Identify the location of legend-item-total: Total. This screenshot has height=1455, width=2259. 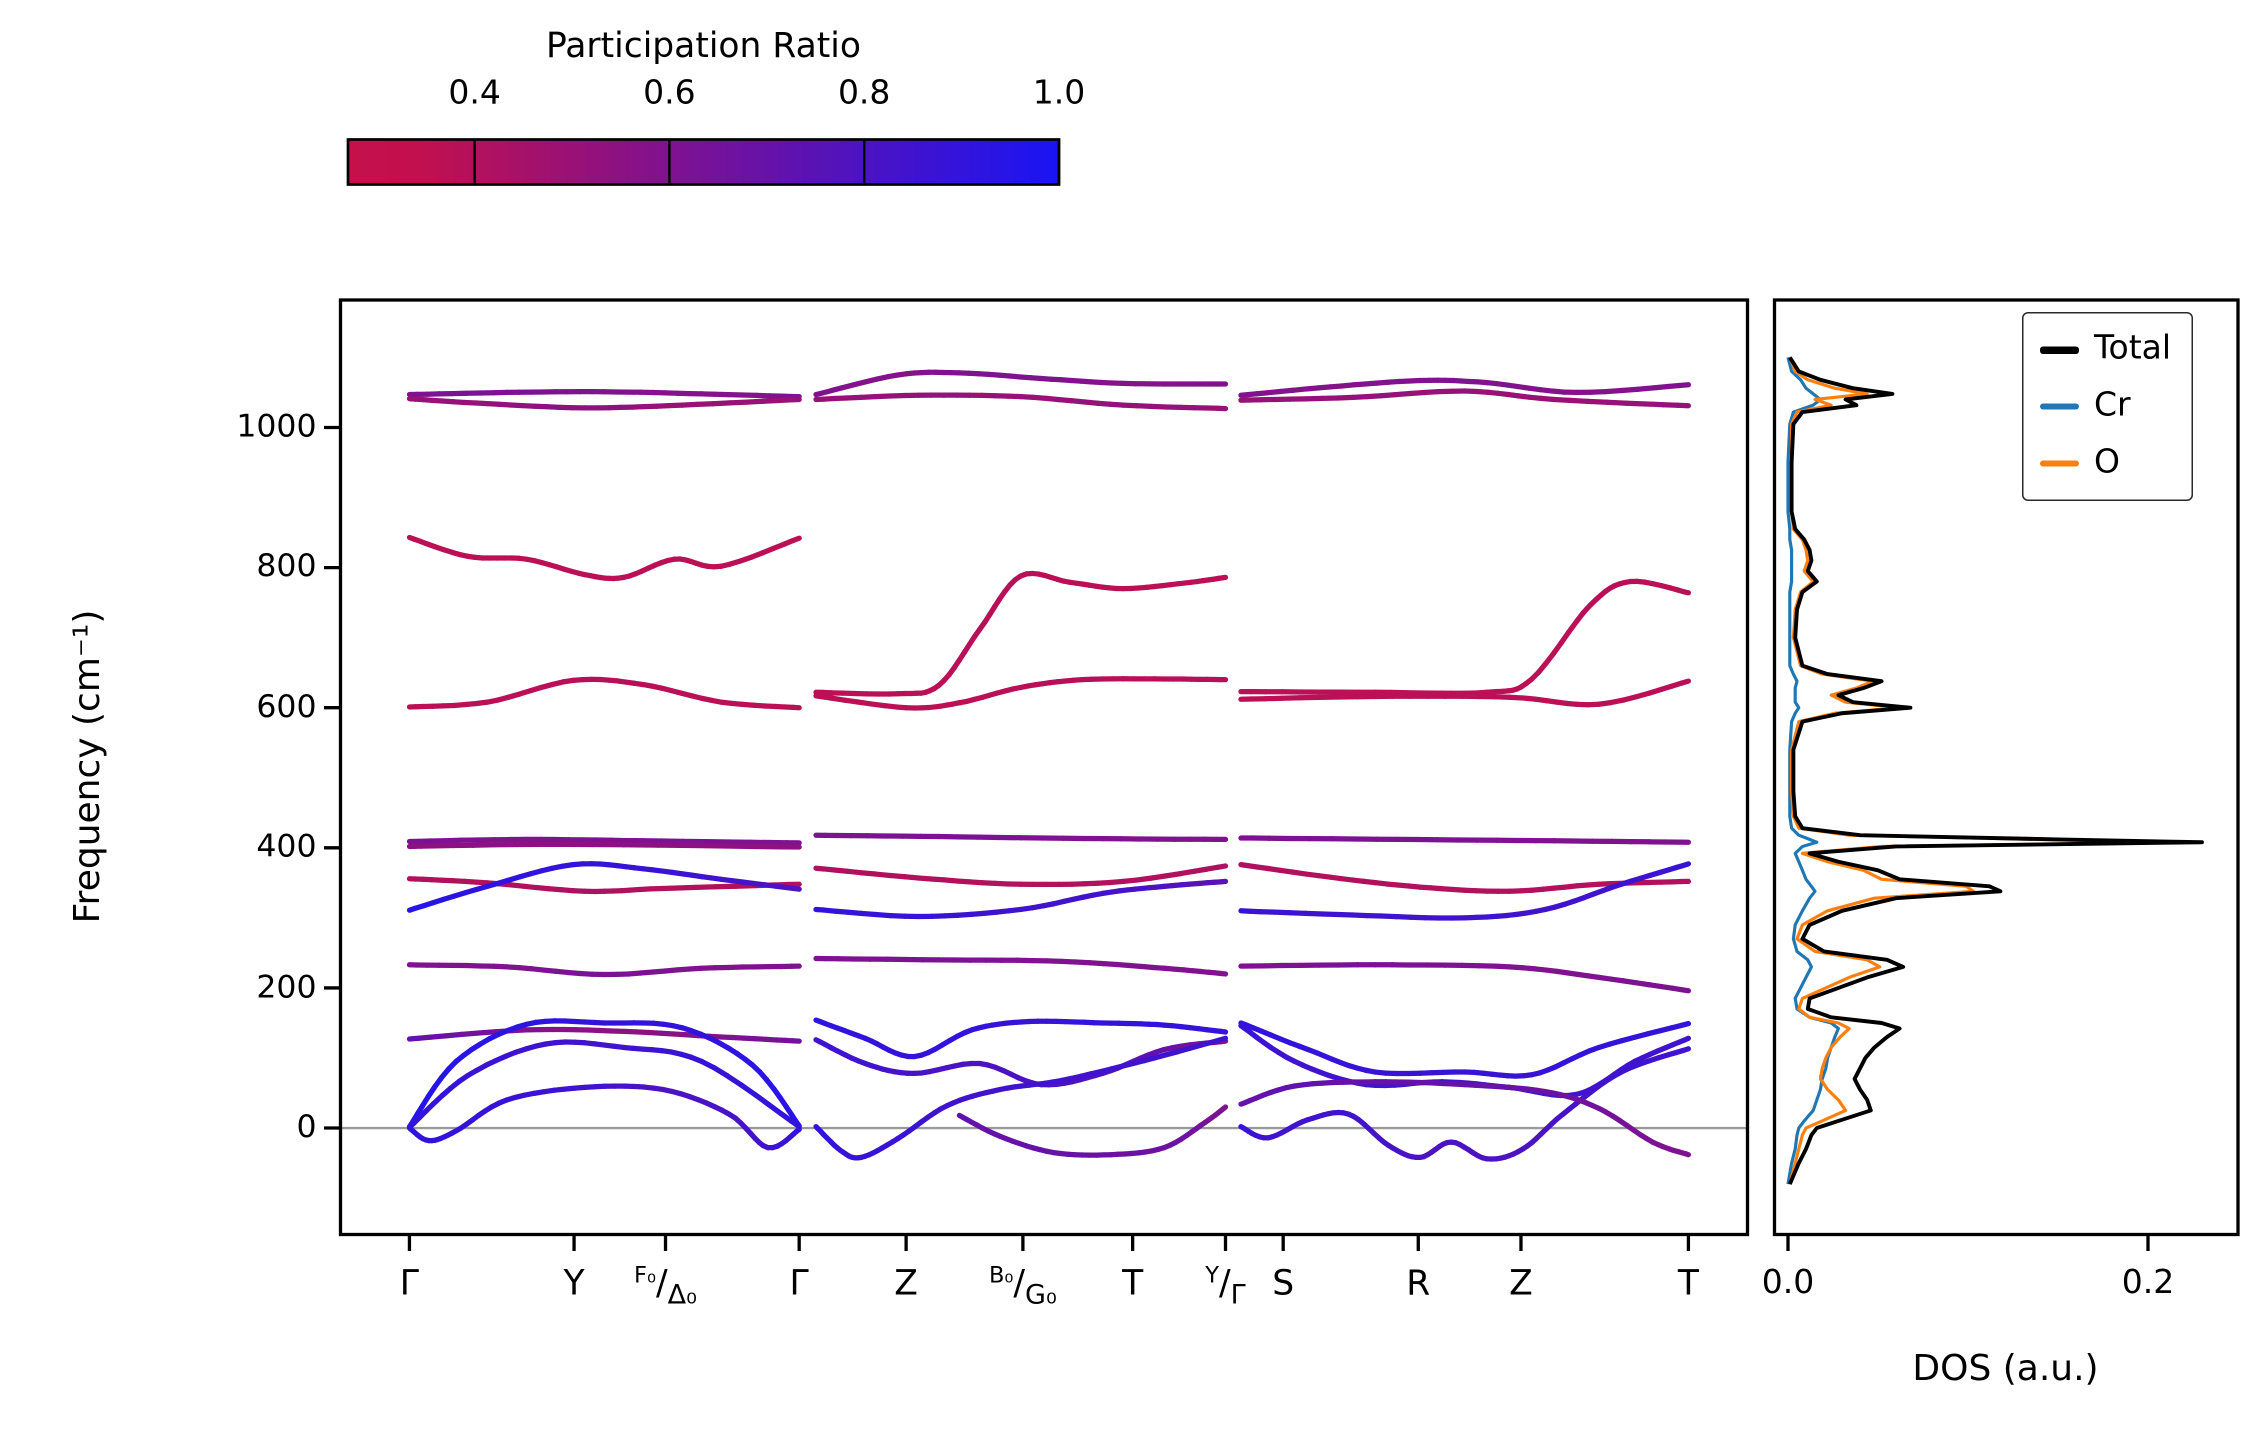
(2105, 350).